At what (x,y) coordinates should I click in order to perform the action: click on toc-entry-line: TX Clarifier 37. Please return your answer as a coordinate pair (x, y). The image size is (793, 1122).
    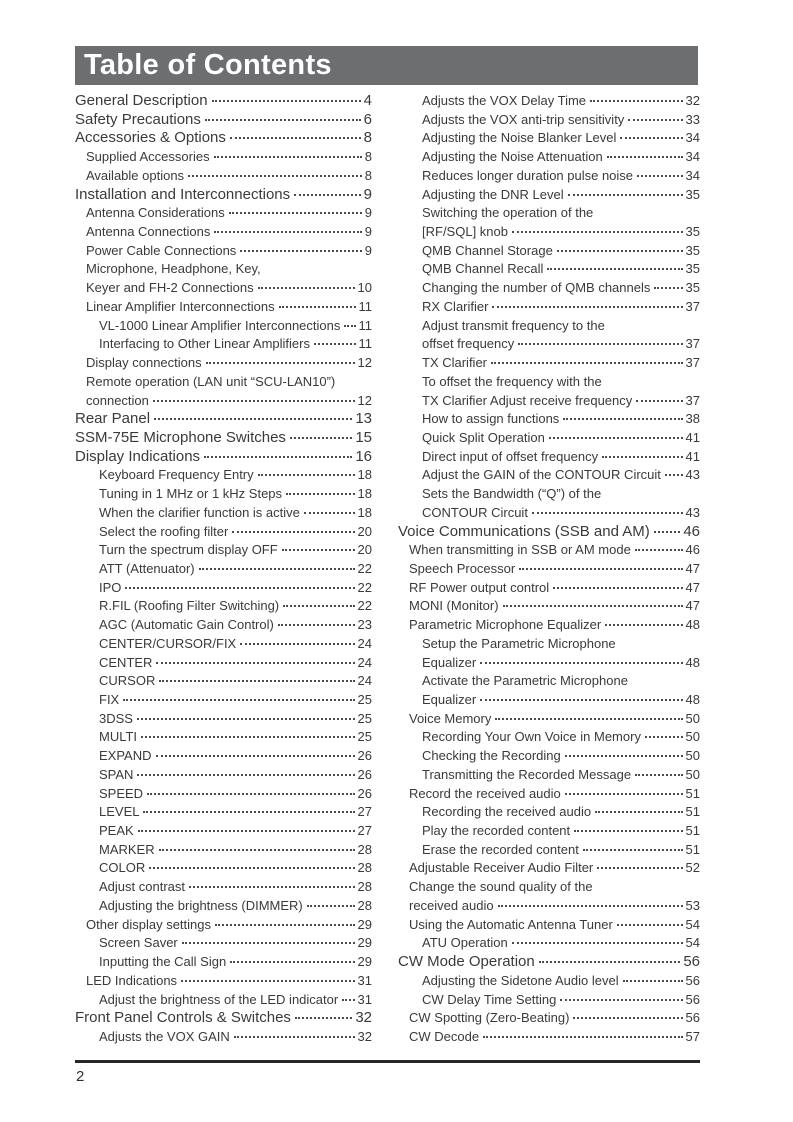
    Looking at the image, I should click on (549, 363).